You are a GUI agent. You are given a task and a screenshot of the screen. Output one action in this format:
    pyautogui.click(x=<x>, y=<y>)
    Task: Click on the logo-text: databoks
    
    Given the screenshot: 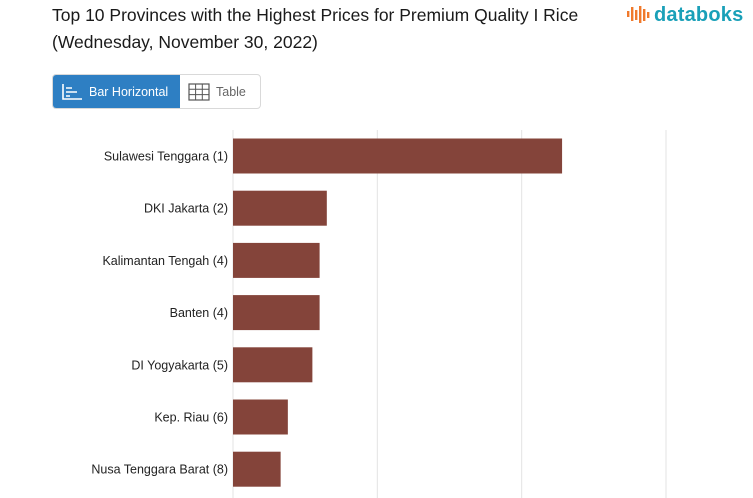 What is the action you would take?
    pyautogui.click(x=699, y=15)
    